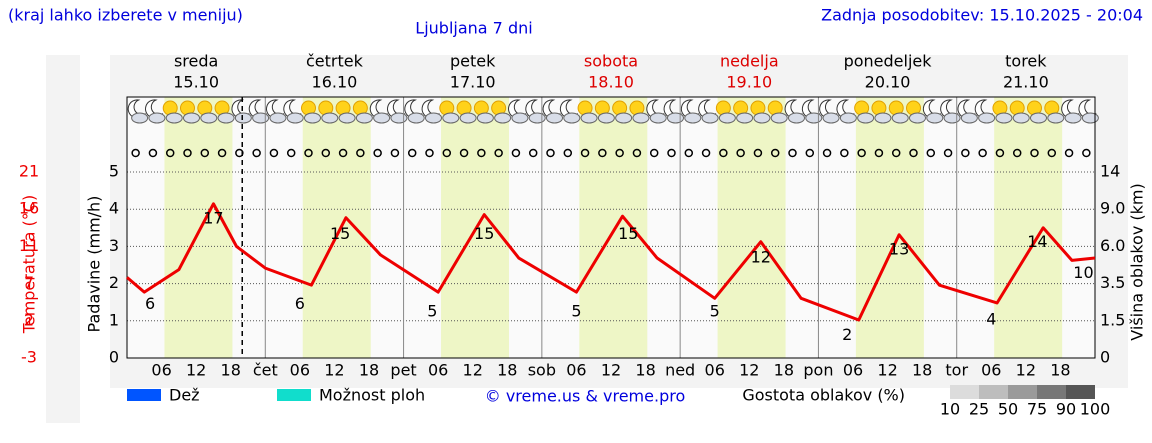 The height and width of the screenshot is (443, 1152). I want to click on day-name: sobota, so click(611, 61).